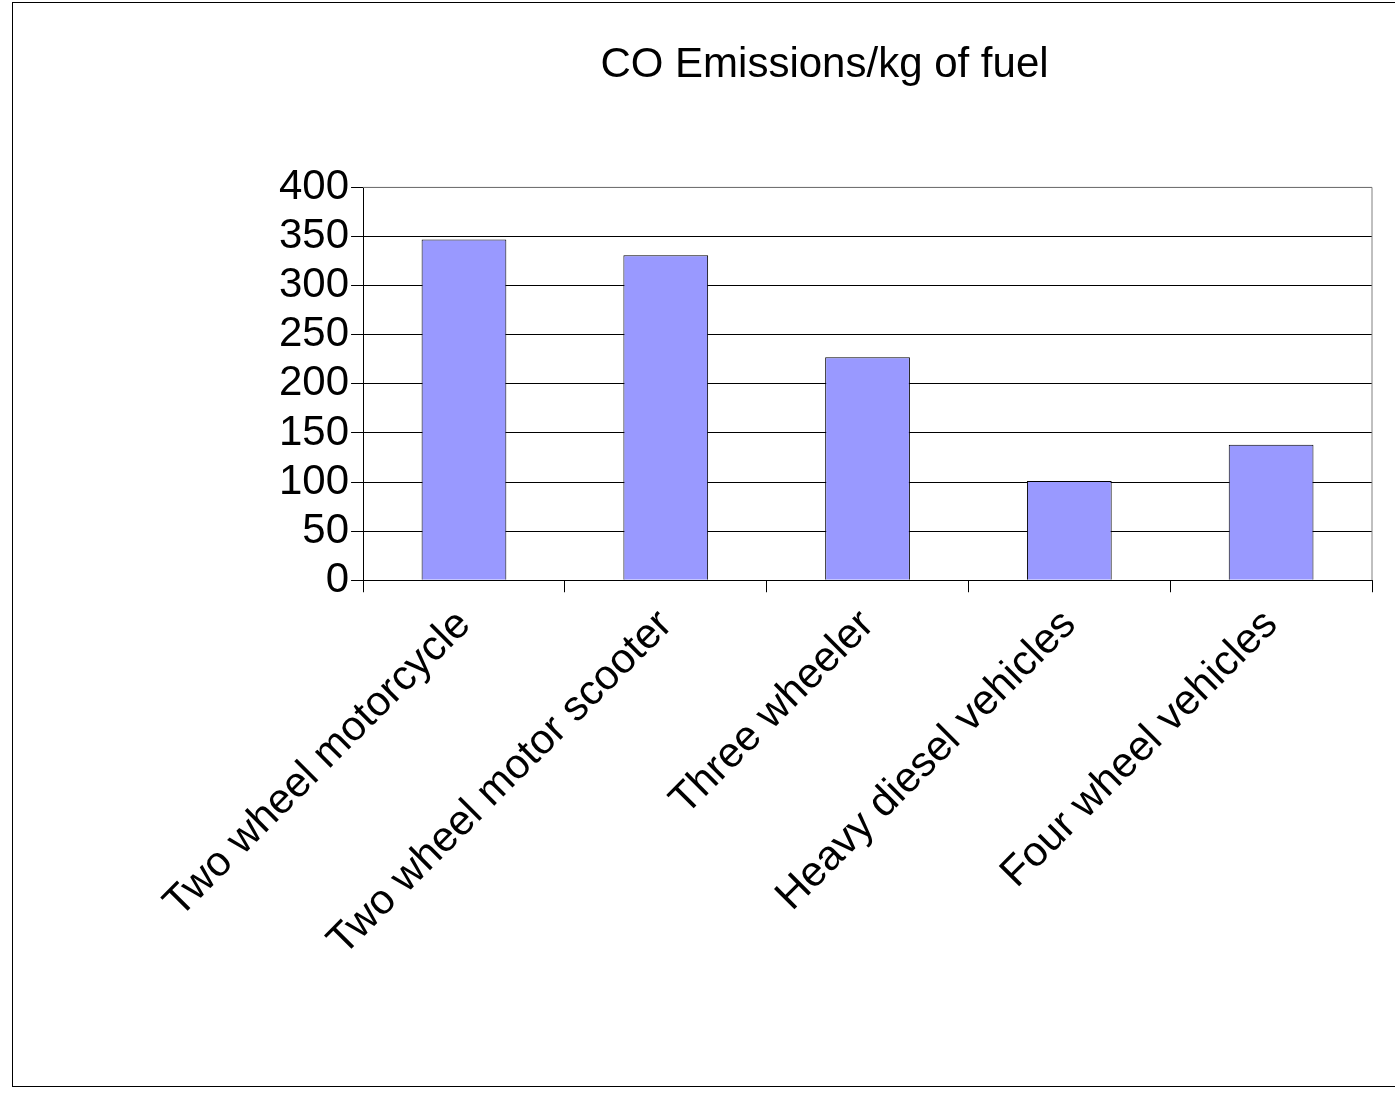 The width and height of the screenshot is (1395, 1095). What do you see at coordinates (314, 234) in the screenshot?
I see `y-tick-label: 350` at bounding box center [314, 234].